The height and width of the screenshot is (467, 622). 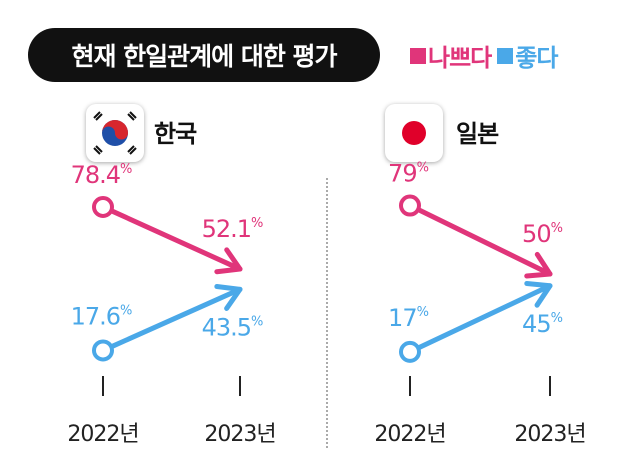 What do you see at coordinates (418, 55) in the screenshot?
I see `legend-swatch-bad` at bounding box center [418, 55].